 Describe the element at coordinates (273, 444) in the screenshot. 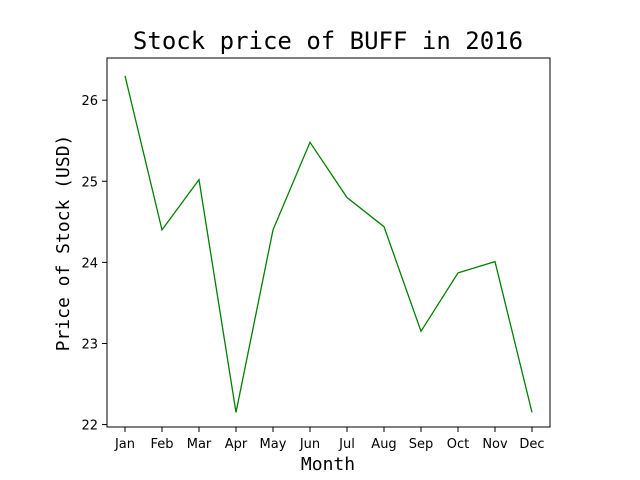

I see `x-tick-label: May` at that location.